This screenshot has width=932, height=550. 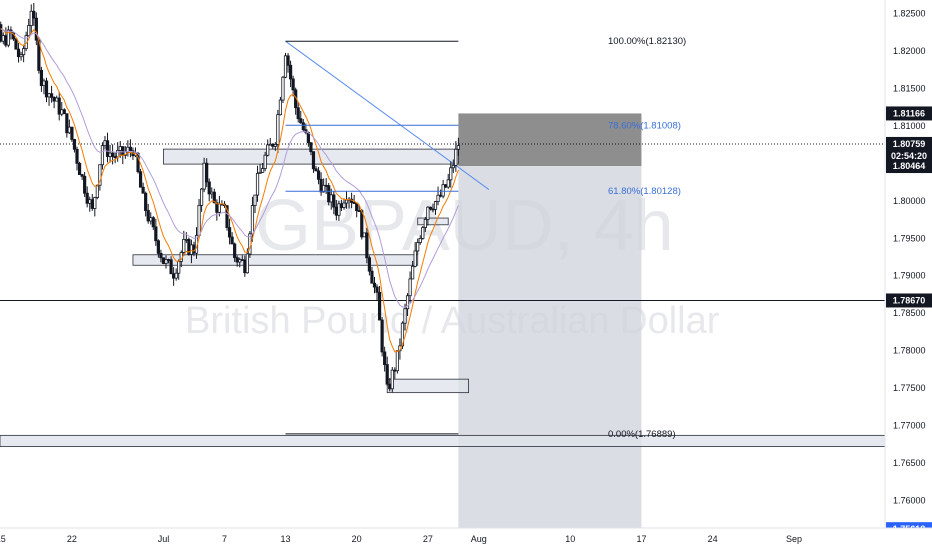 I want to click on x-tick-label: 7, so click(x=224, y=539).